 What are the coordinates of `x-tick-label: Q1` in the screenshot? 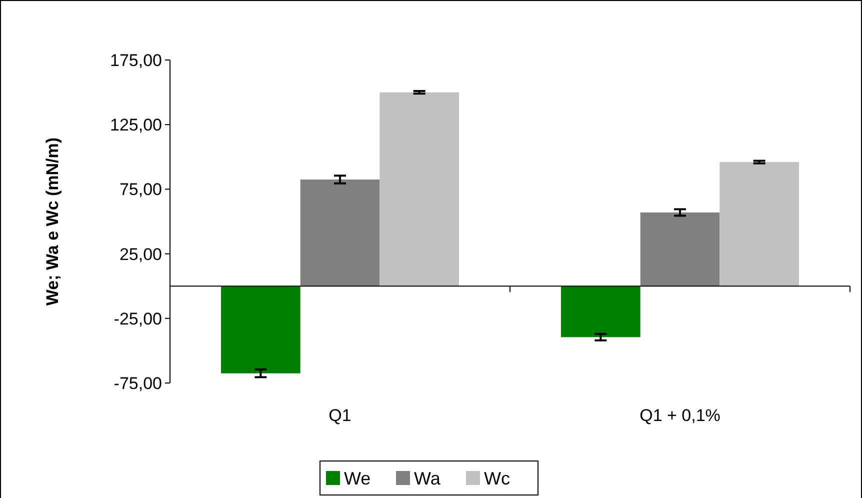 It's located at (340, 415).